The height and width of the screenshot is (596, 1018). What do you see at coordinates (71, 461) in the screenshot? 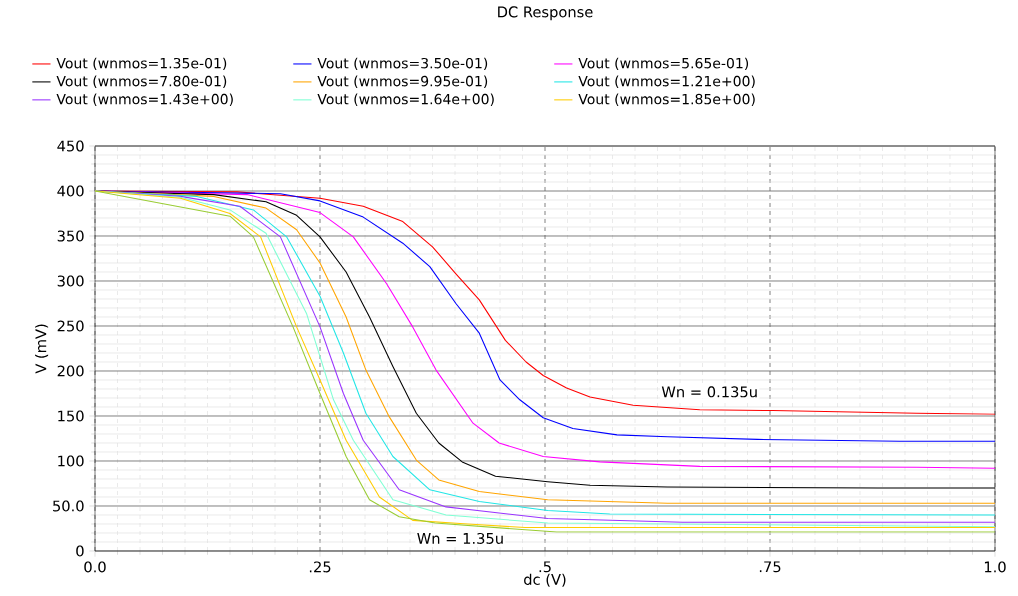
I see `y-tick-label: 100` at bounding box center [71, 461].